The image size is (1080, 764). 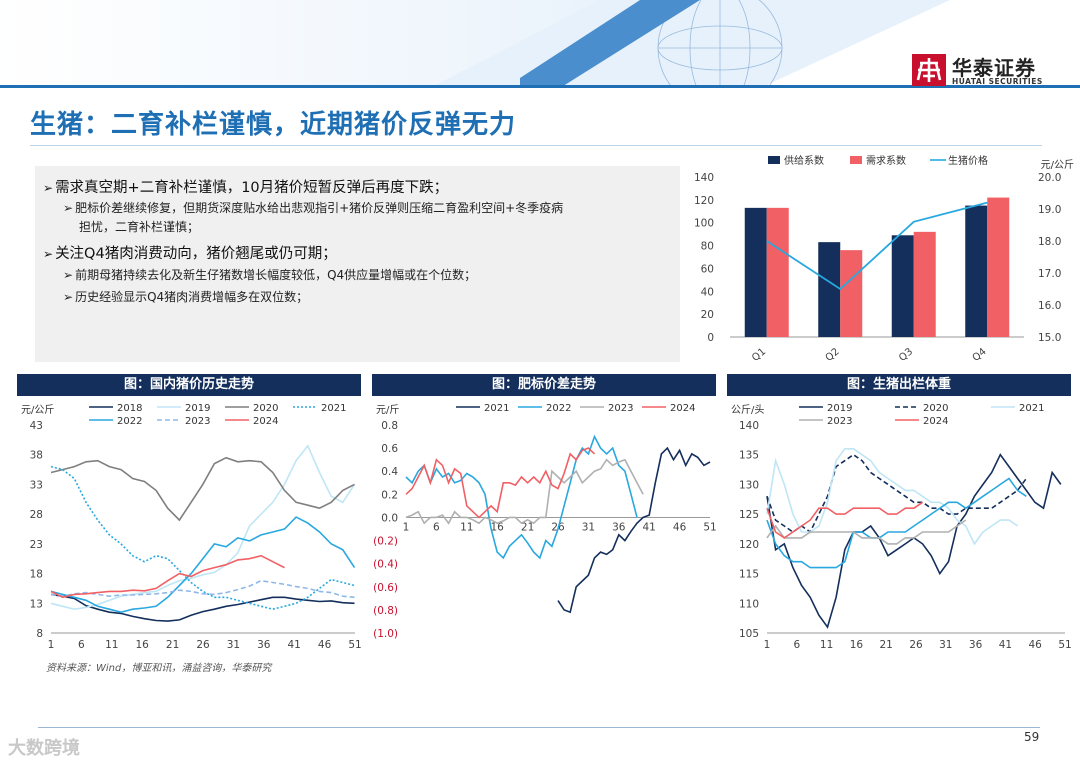 What do you see at coordinates (189, 385) in the screenshot?
I see `panel-title-1: 图：国内猪价历史走势` at bounding box center [189, 385].